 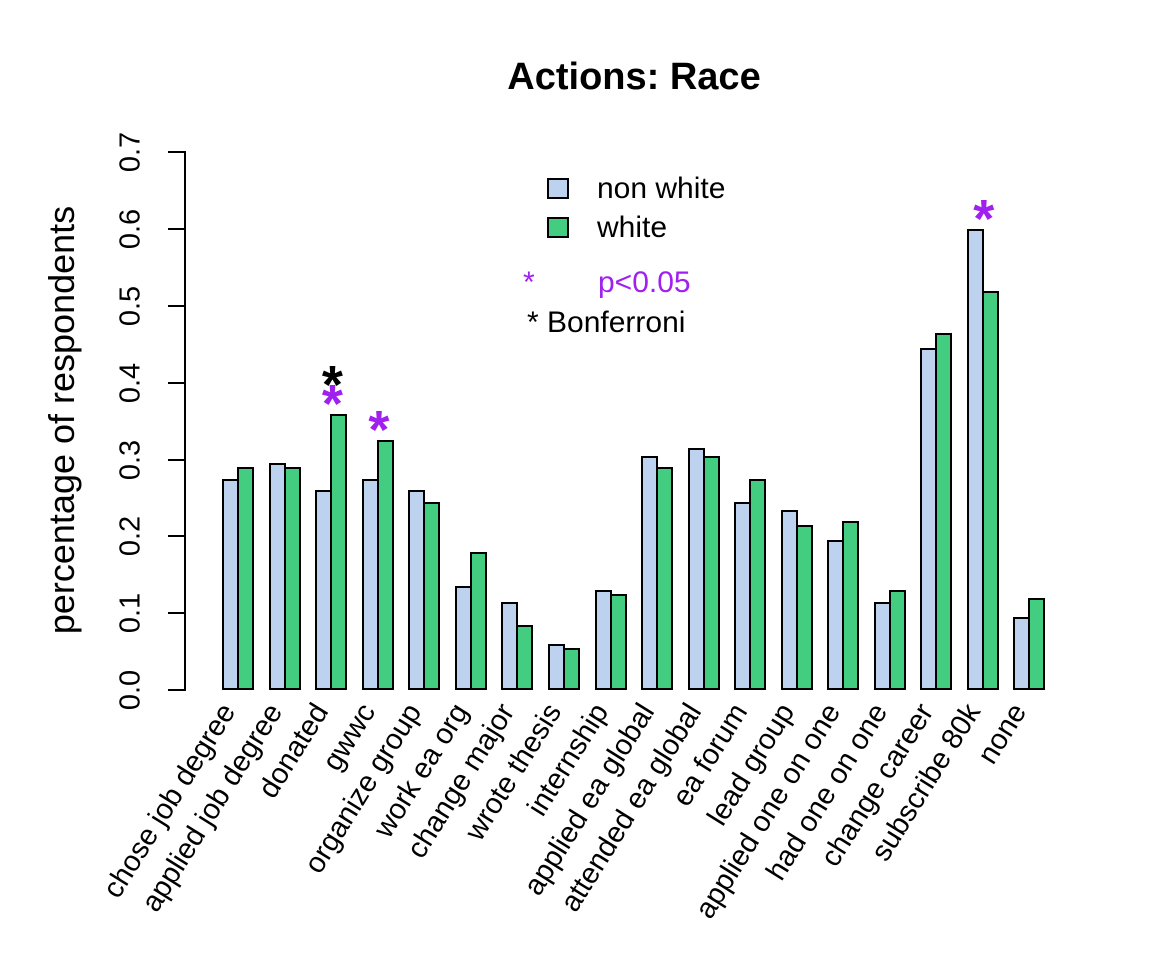 I want to click on bar-applied-ea-global-white, so click(x=665, y=578).